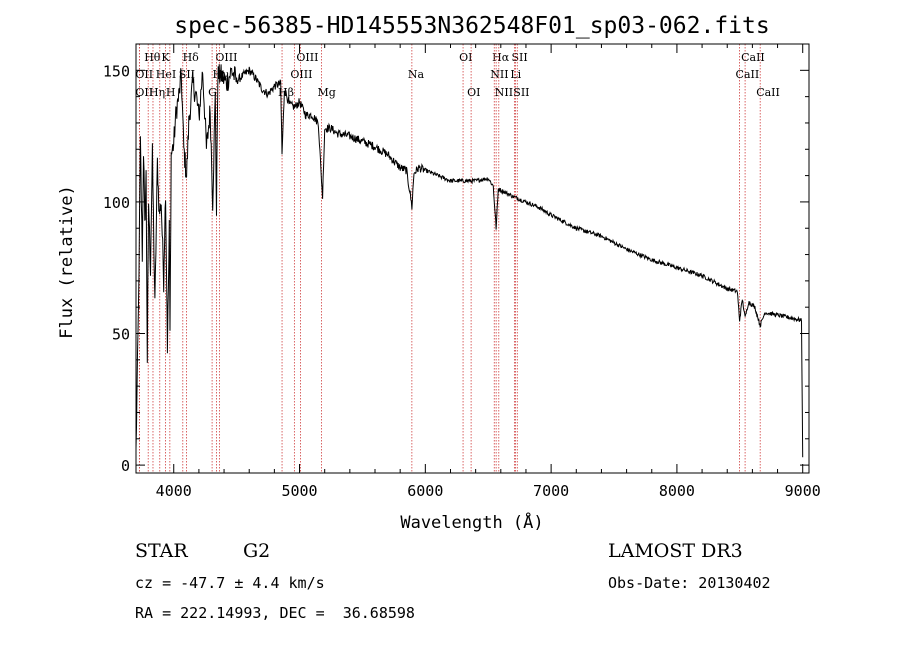 This screenshot has width=900, height=649. Describe the element at coordinates (520, 57) in the screenshot. I see `marker-label-20: SII` at that location.